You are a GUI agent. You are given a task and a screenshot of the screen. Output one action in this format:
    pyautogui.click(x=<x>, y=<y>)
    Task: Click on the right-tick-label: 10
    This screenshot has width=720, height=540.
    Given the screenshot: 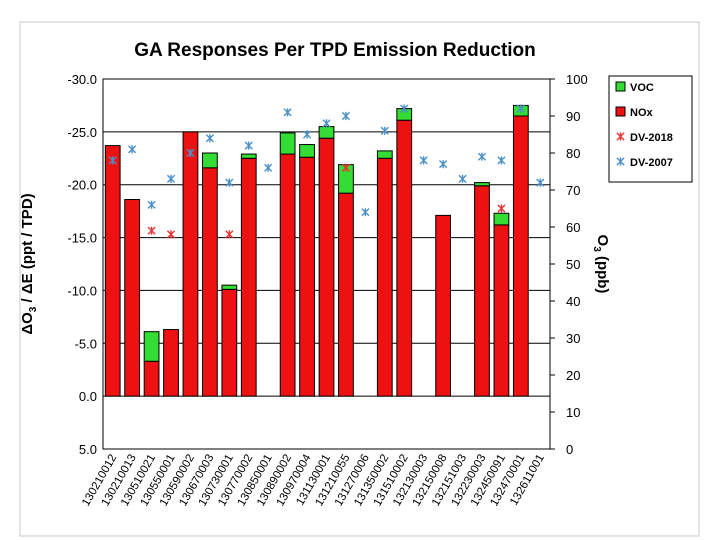 What is the action you would take?
    pyautogui.click(x=573, y=412)
    